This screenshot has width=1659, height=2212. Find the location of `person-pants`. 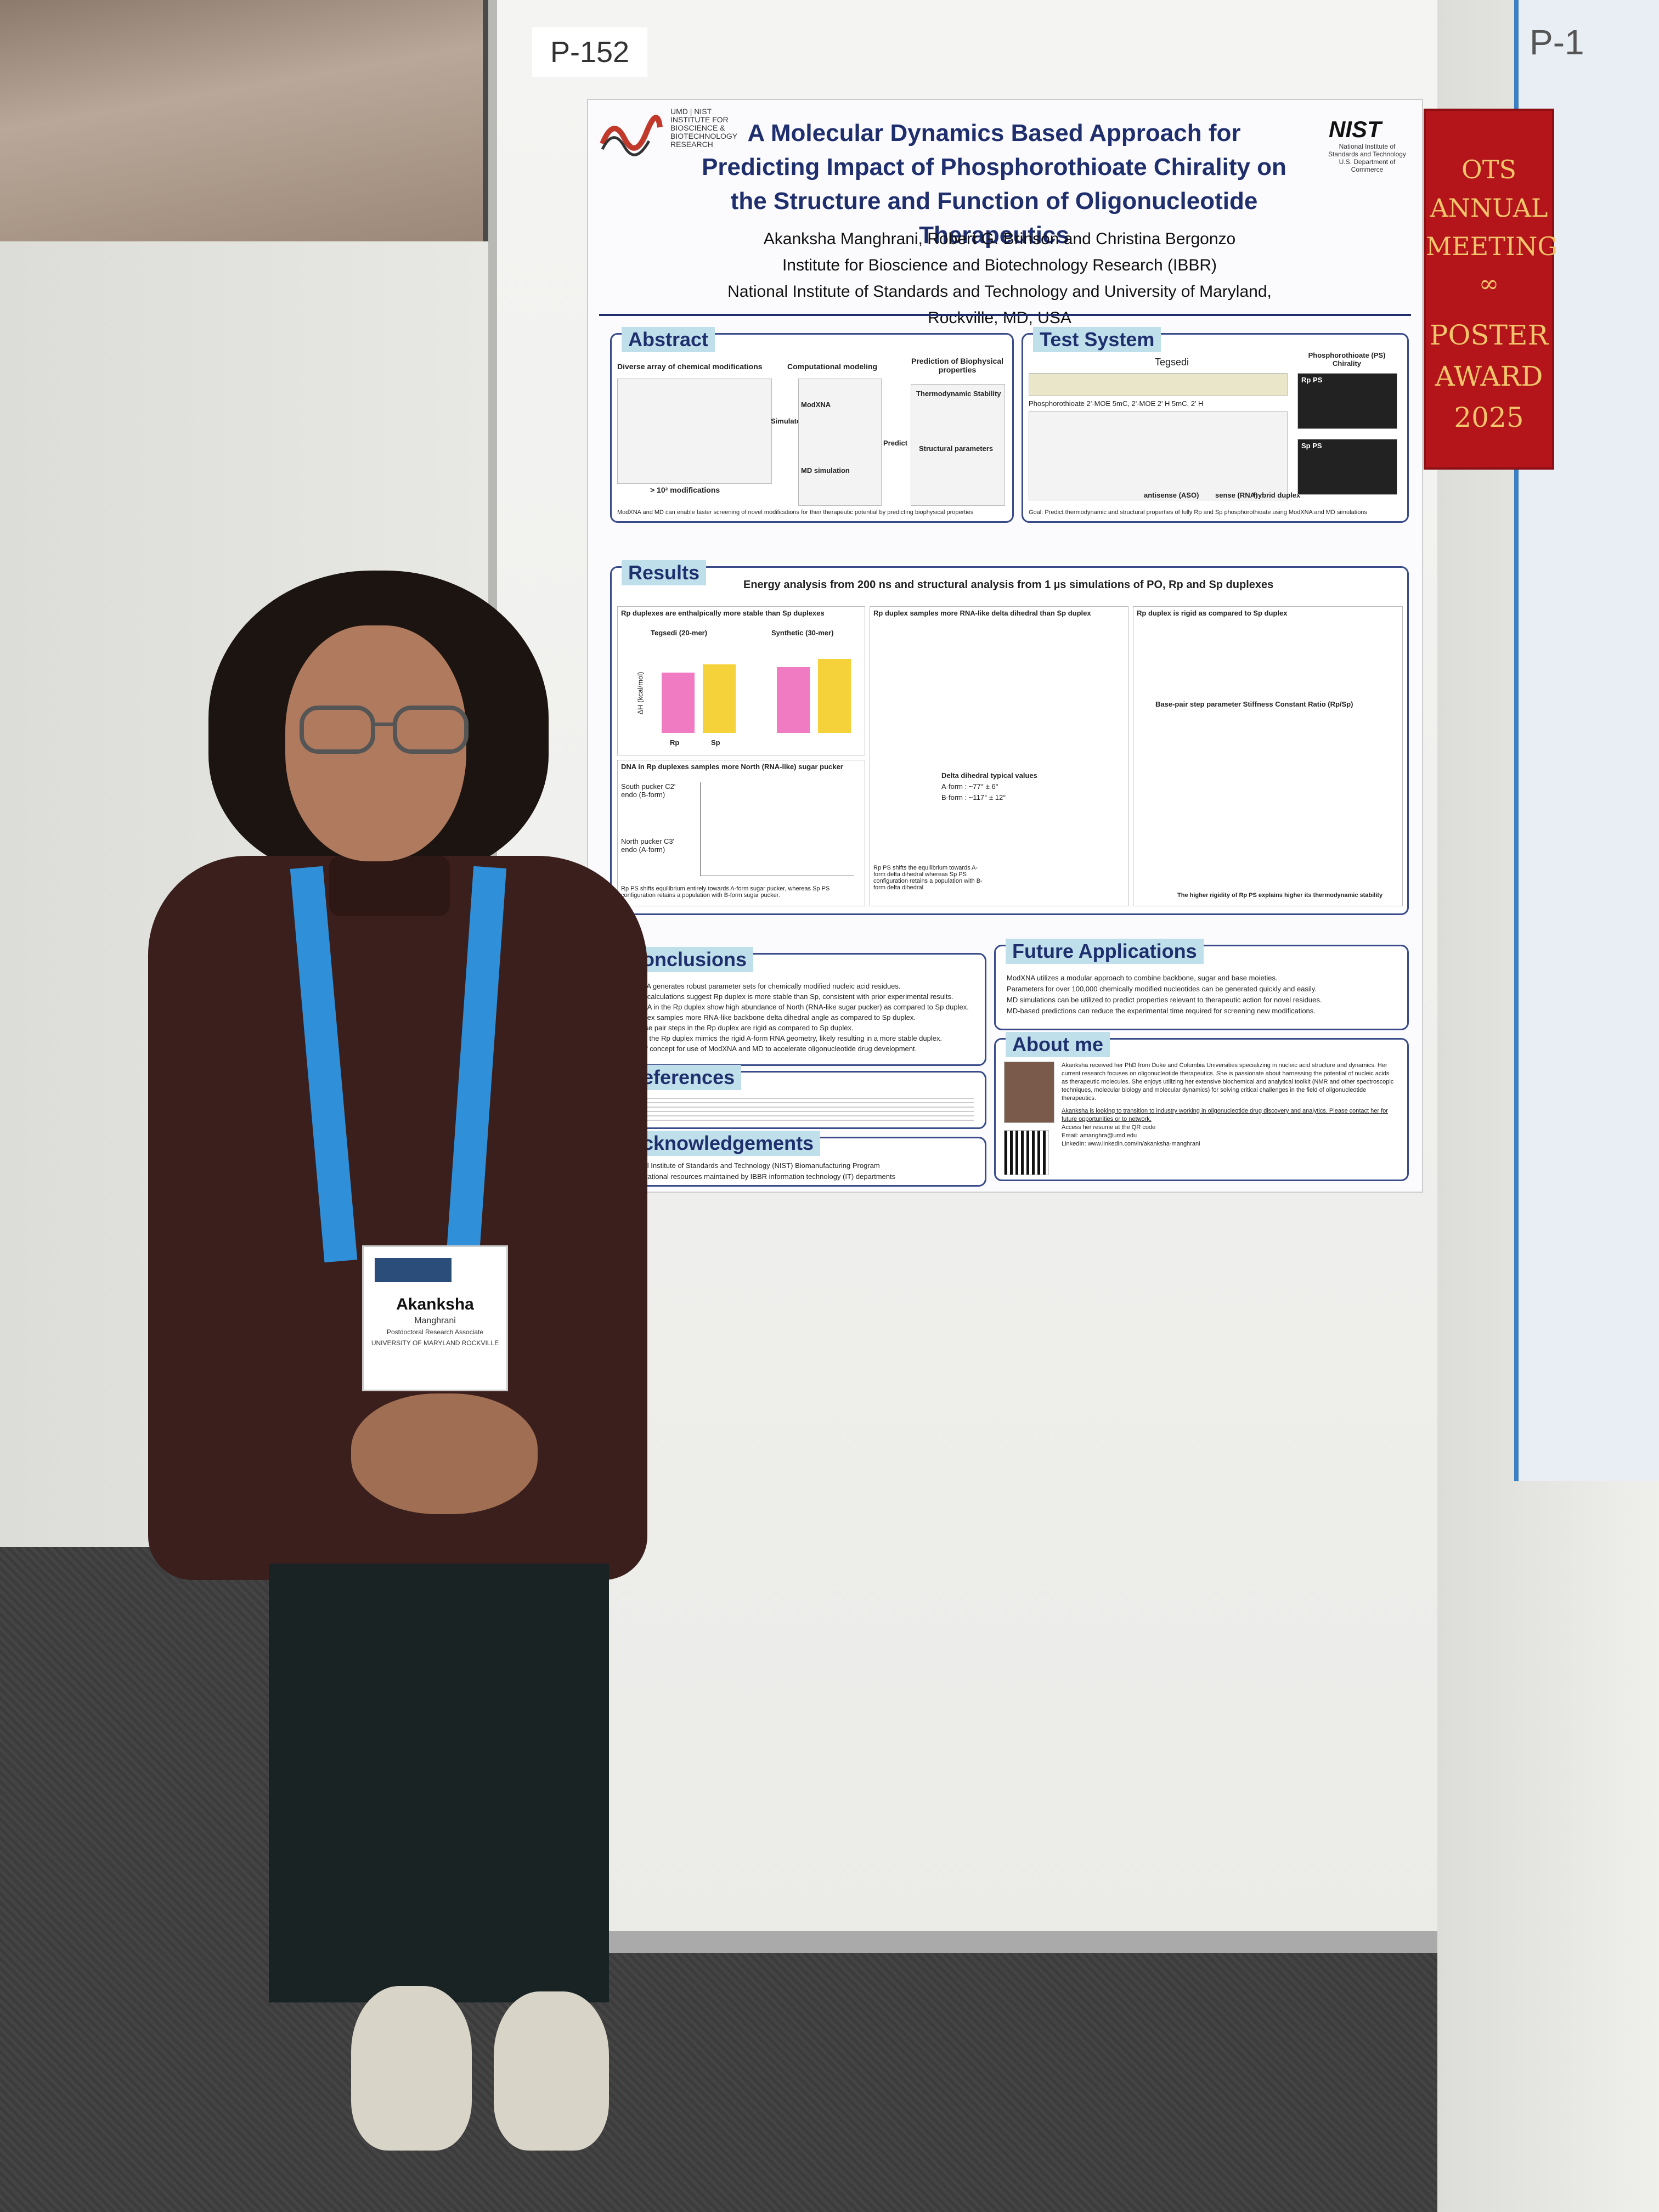

person-pants is located at coordinates (439, 1783).